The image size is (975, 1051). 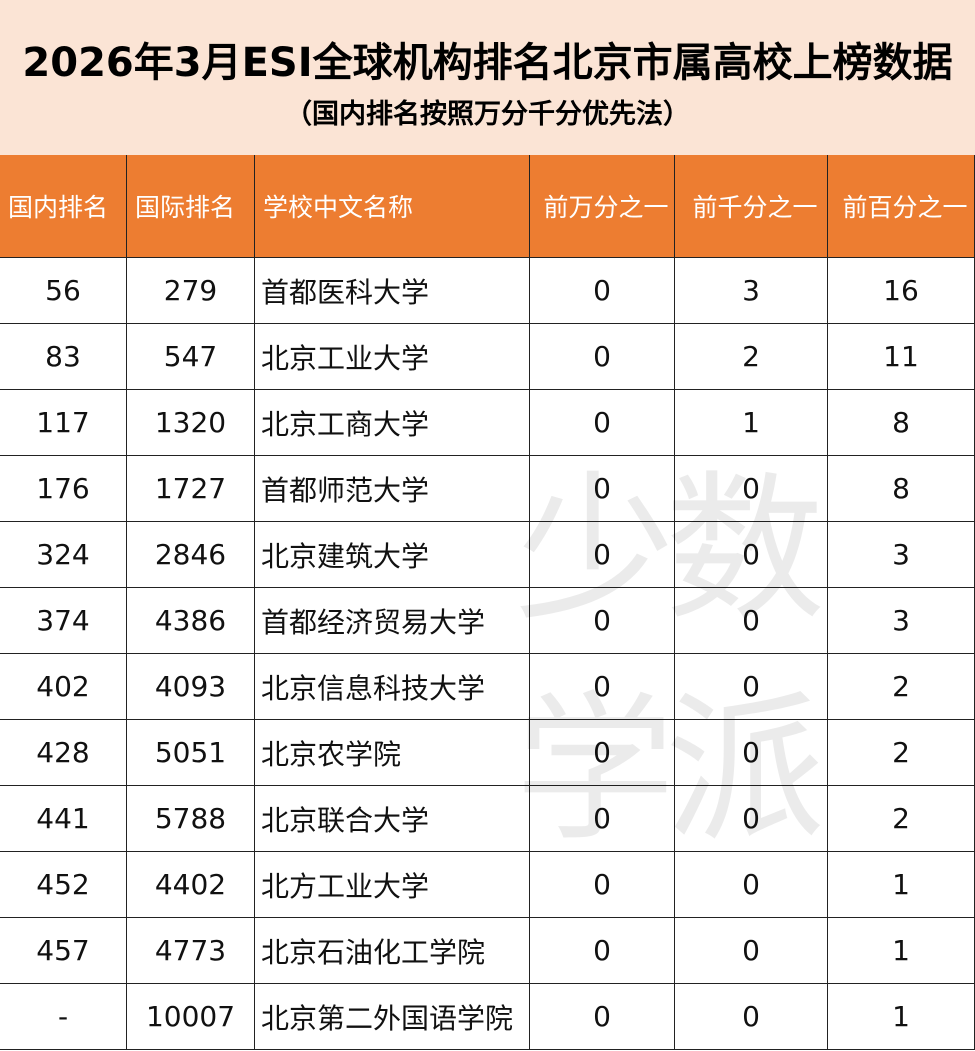 I want to click on table-cell: 北京信息科技大学, so click(x=392, y=687).